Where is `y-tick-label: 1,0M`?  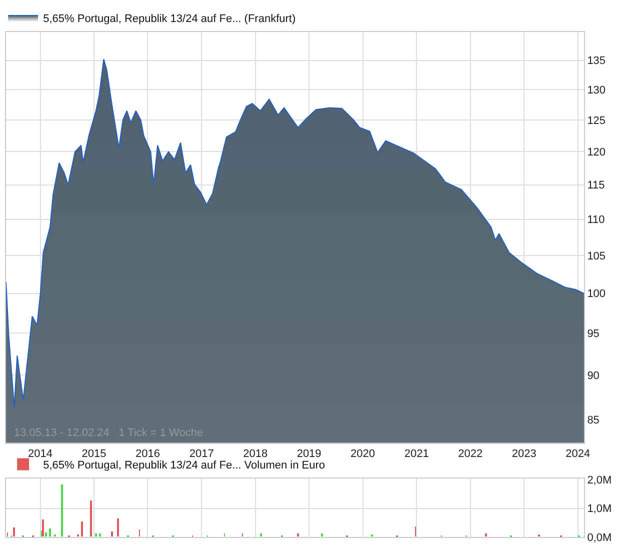 y-tick-label: 1,0M is located at coordinates (599, 509).